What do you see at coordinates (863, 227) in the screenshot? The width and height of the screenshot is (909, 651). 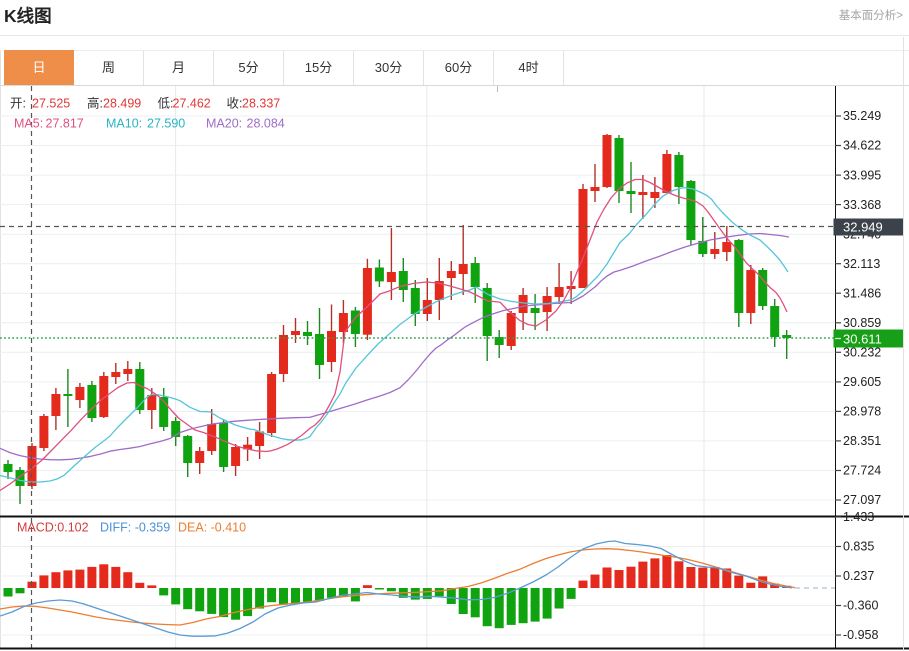 I see `svg-text: 32.949` at bounding box center [863, 227].